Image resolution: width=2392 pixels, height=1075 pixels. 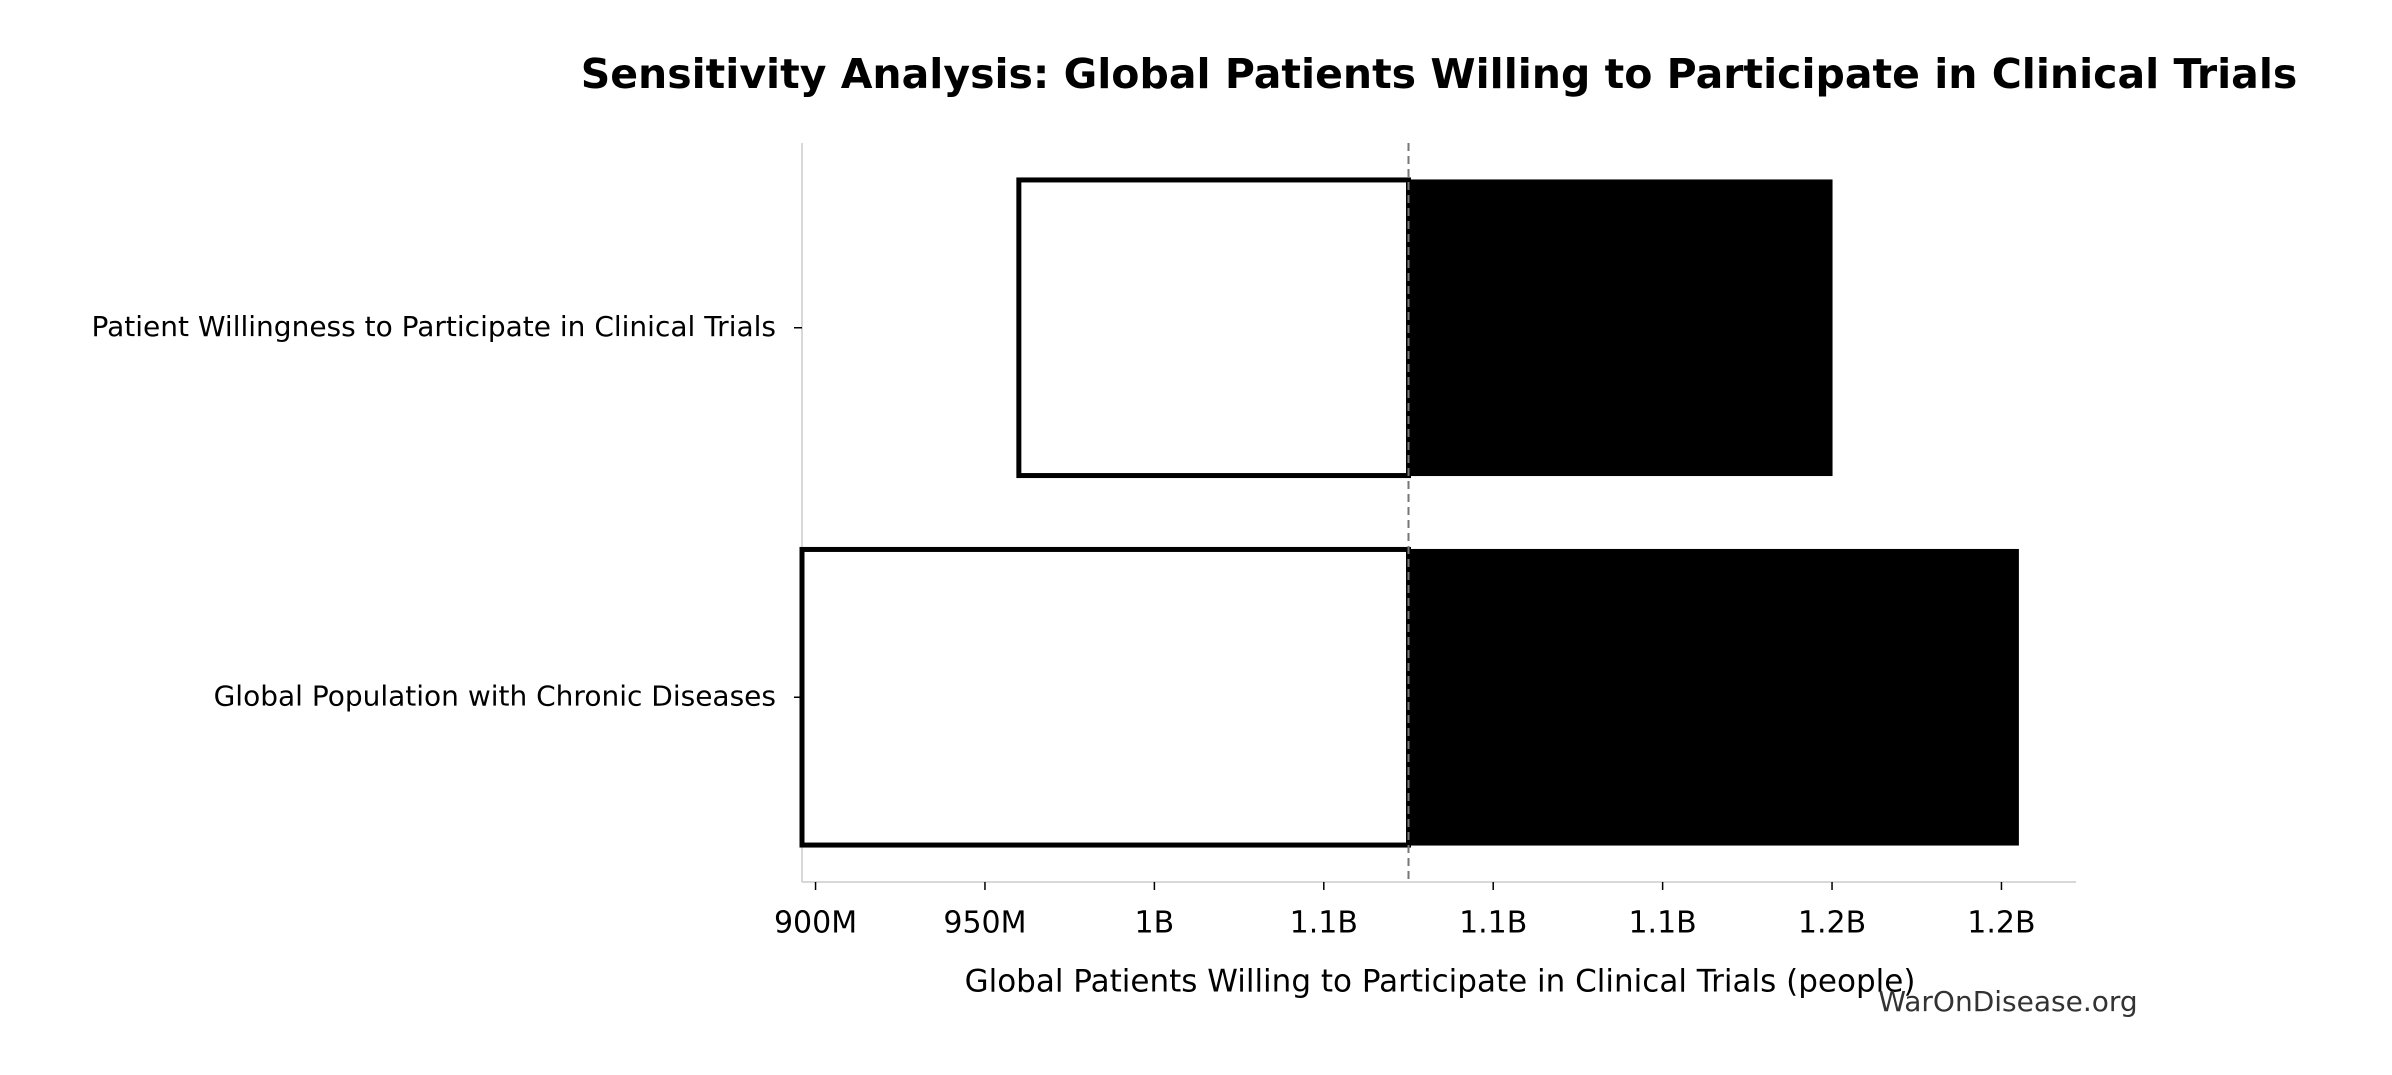 What do you see at coordinates (2007, 1001) in the screenshot?
I see `watermark: WarOnDisease.org` at bounding box center [2007, 1001].